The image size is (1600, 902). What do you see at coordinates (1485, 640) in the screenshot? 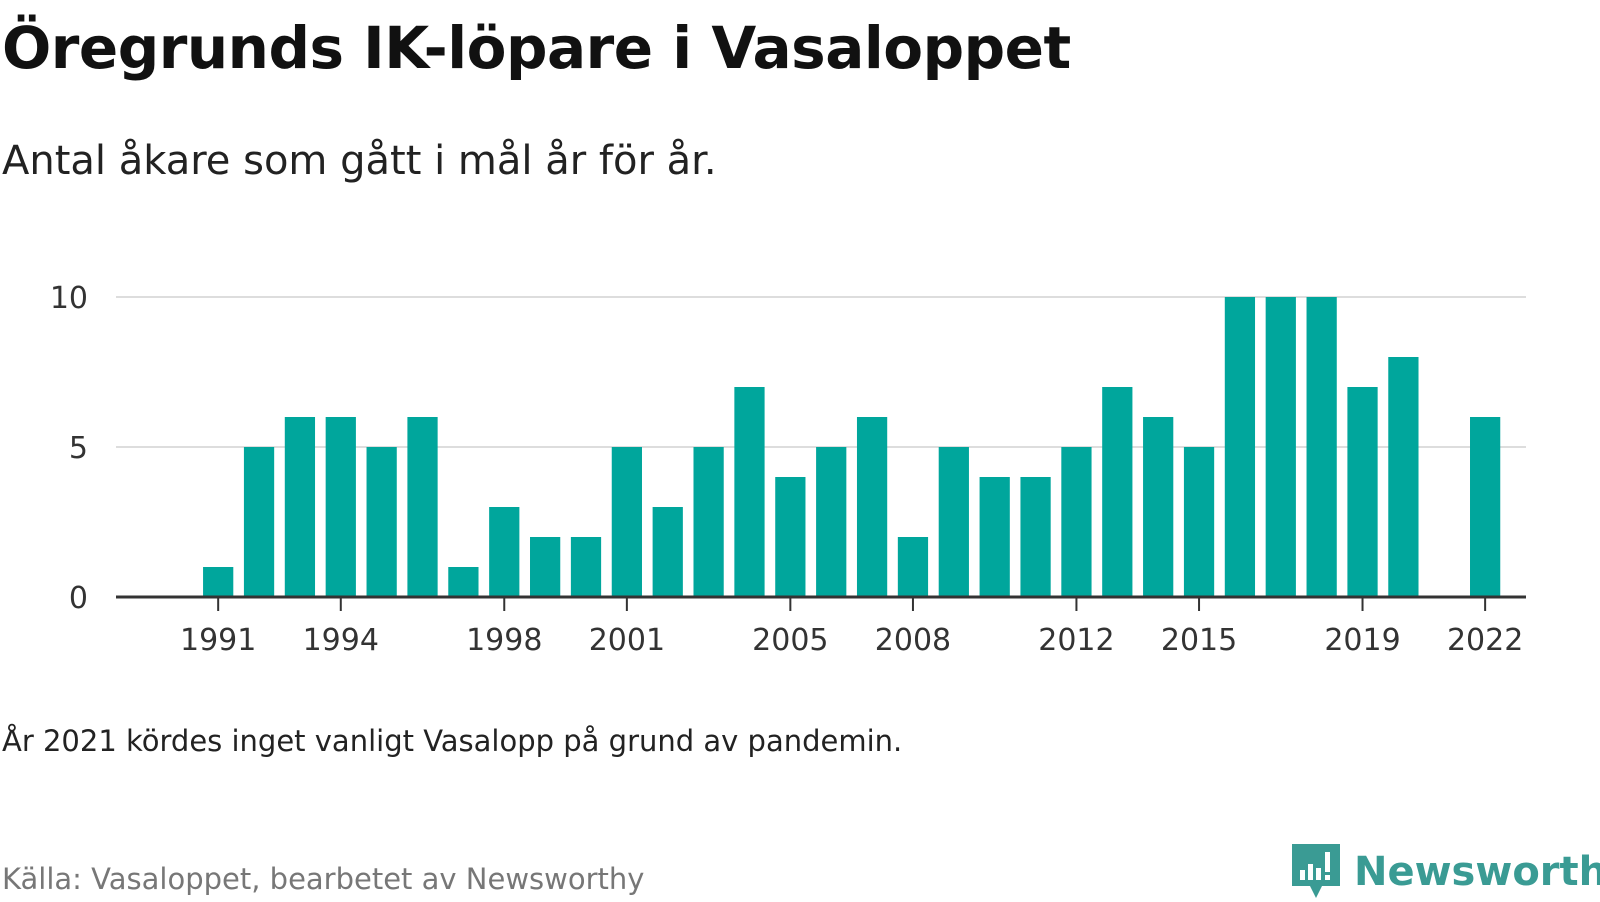
I see `x-tick-label: 2022` at bounding box center [1485, 640].